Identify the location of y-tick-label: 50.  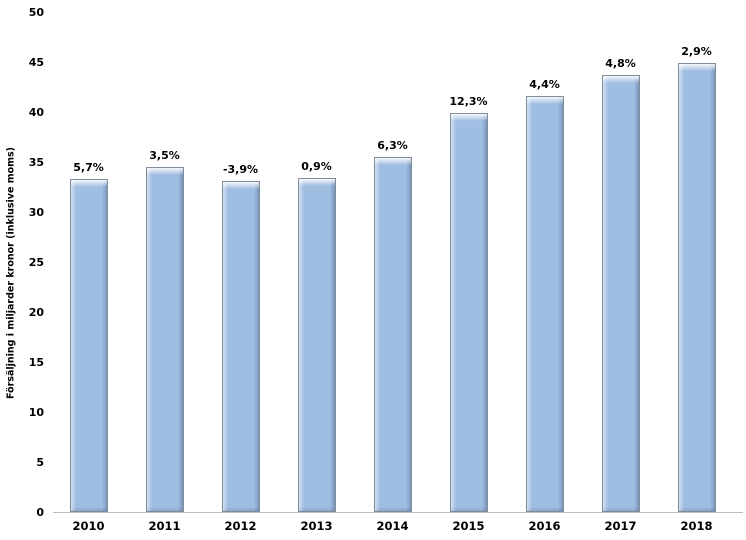
(36, 12).